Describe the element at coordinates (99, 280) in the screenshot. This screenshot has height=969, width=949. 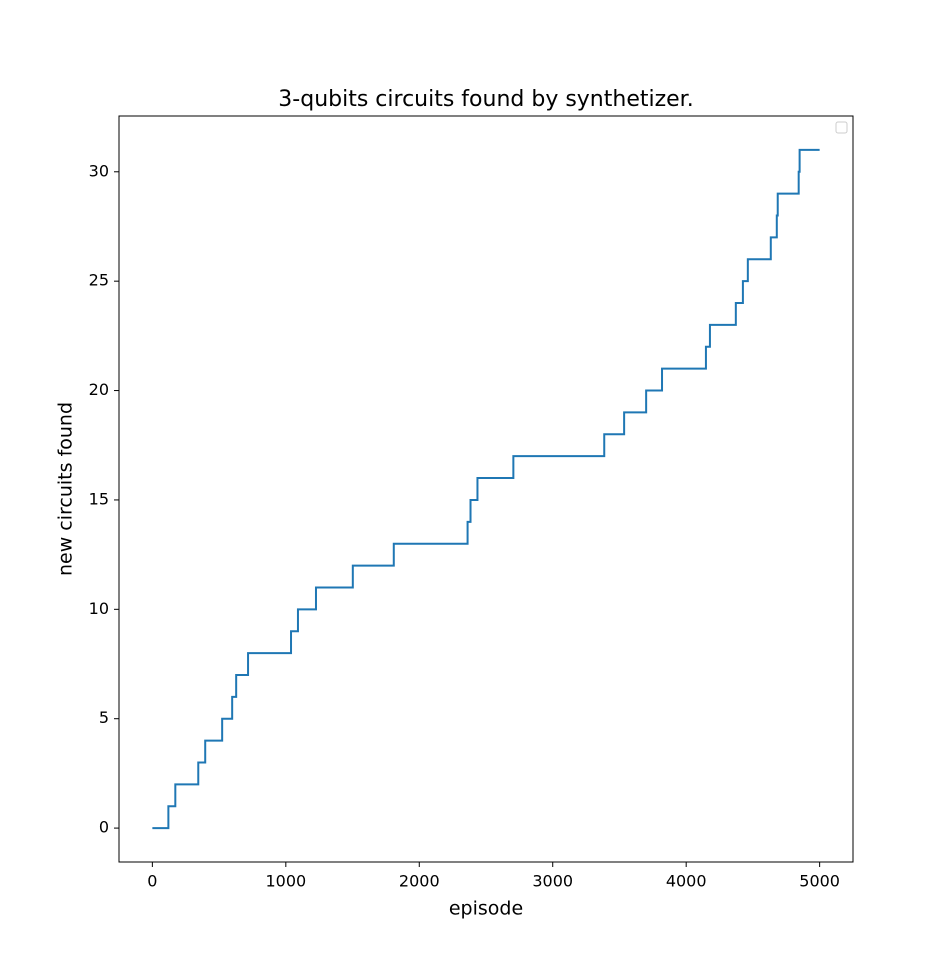
I see `y-tick-label: 25` at that location.